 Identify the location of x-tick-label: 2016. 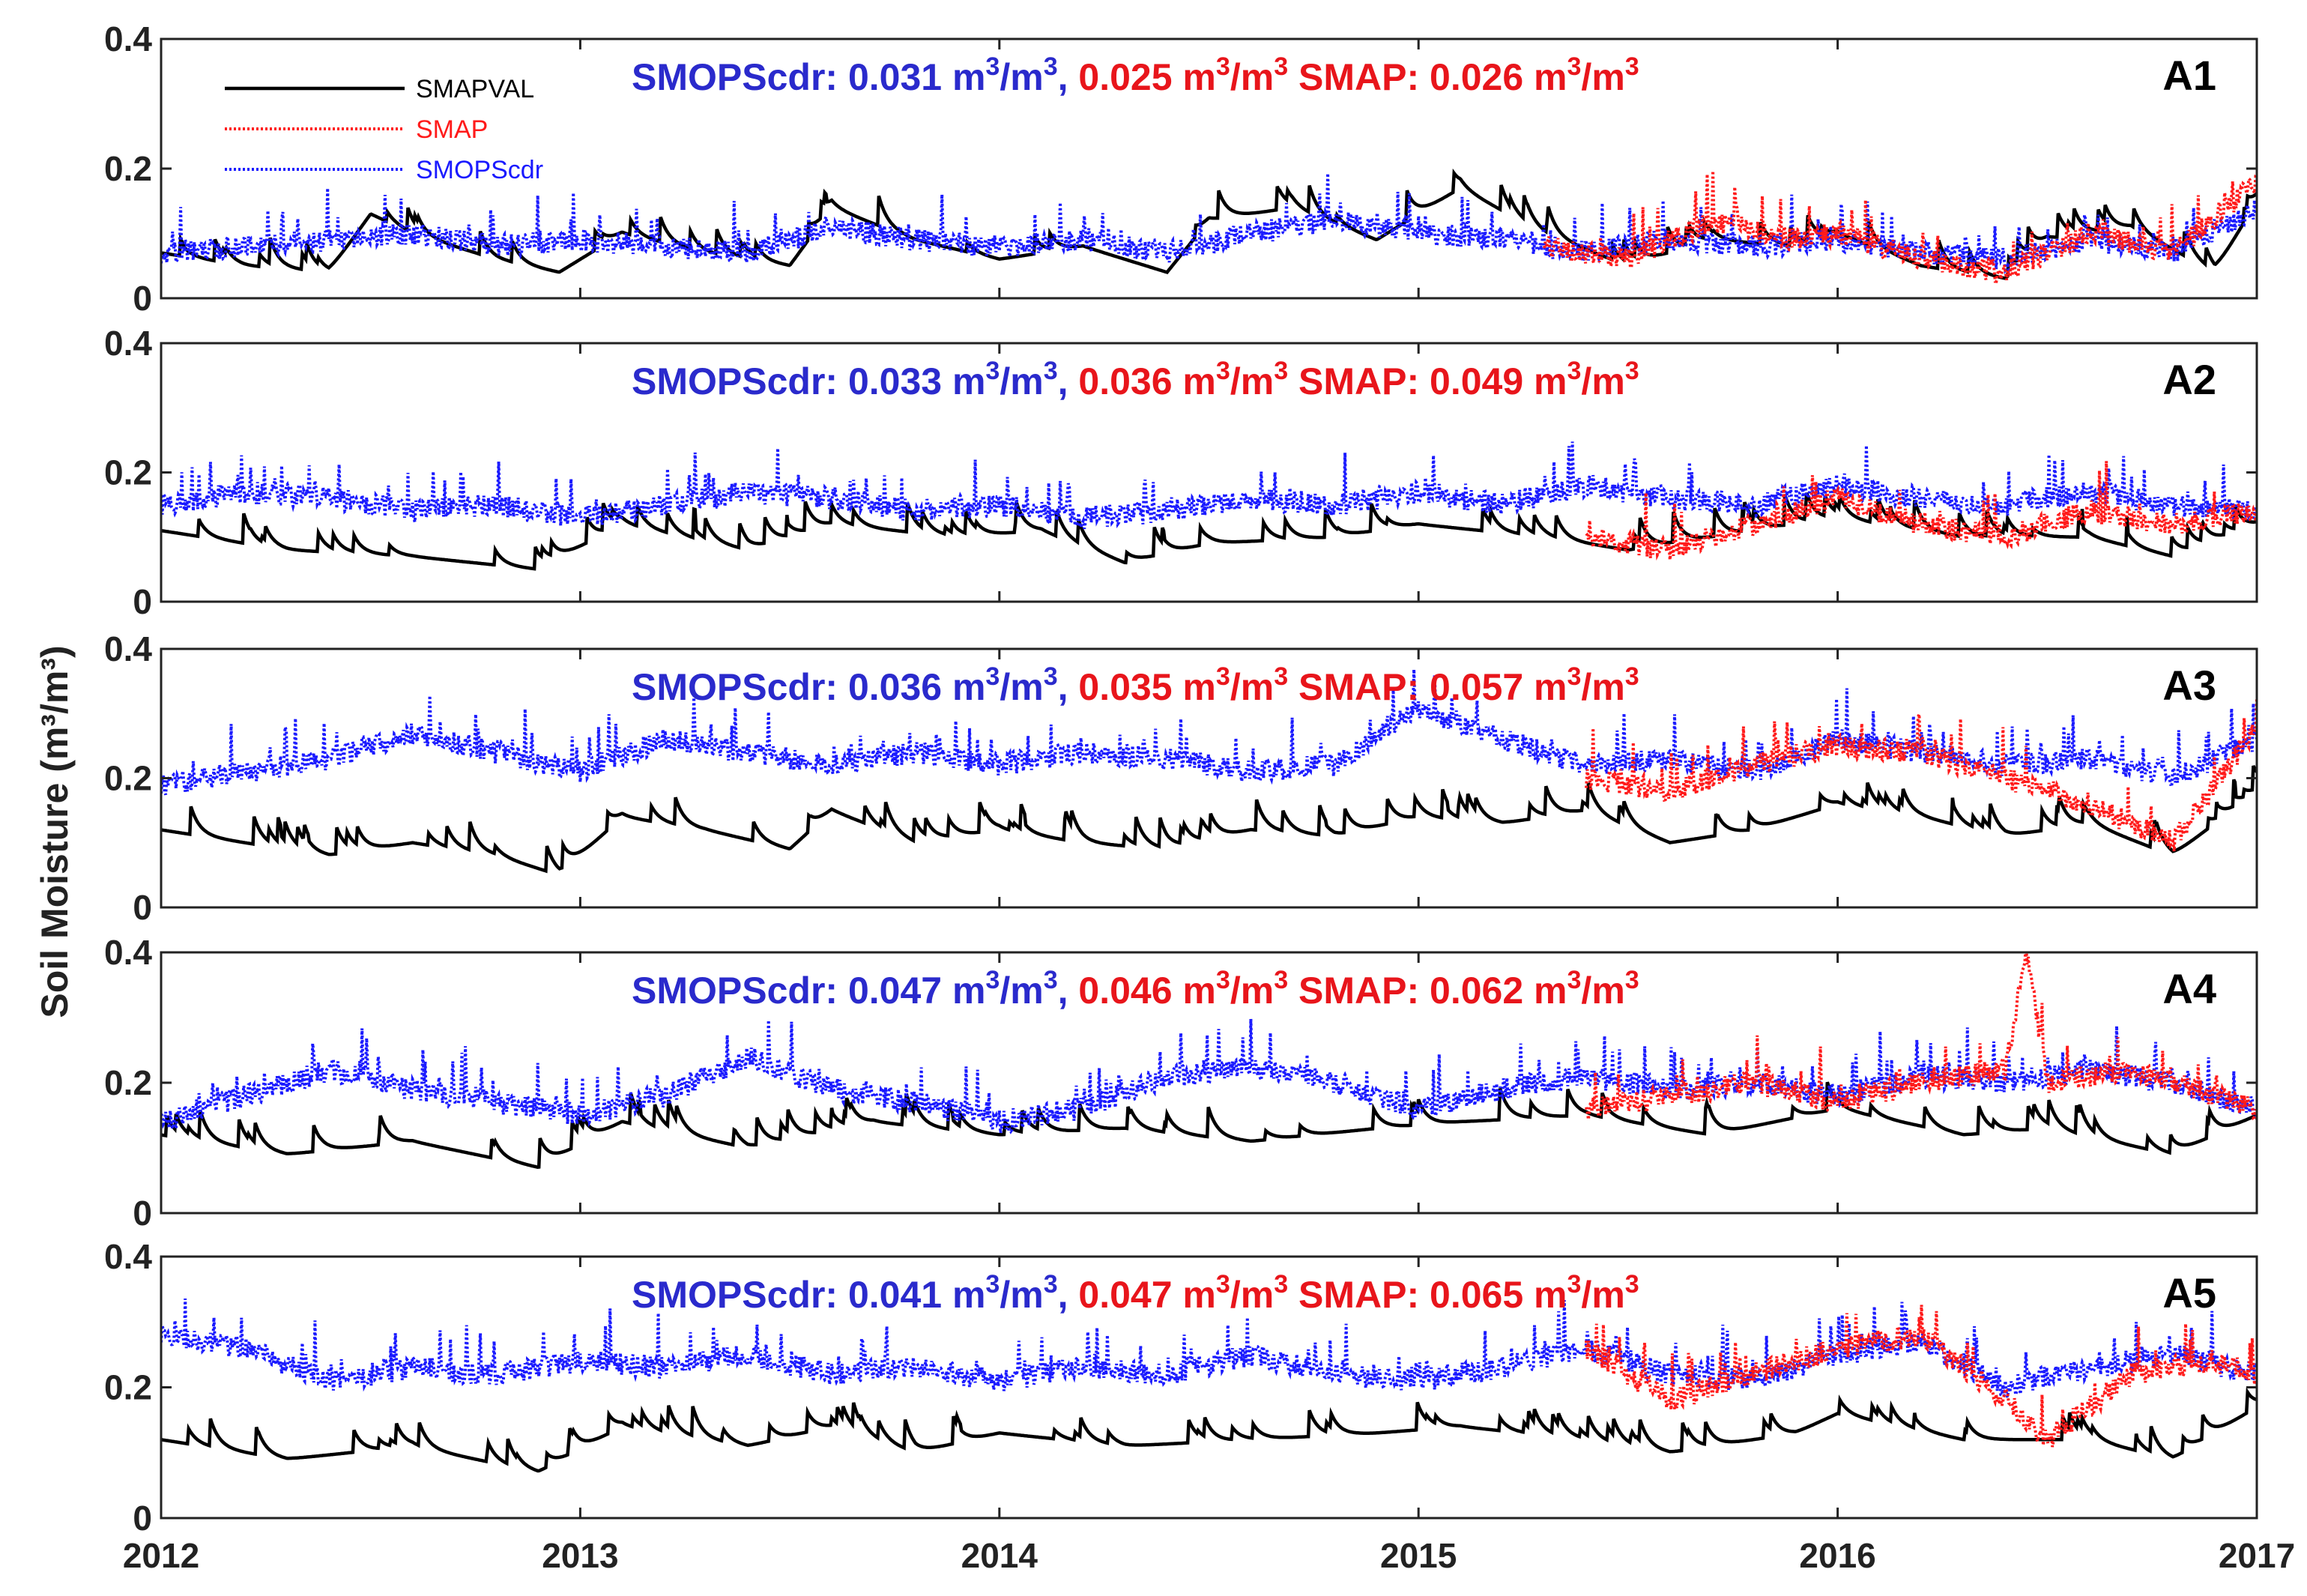
(1837, 1555).